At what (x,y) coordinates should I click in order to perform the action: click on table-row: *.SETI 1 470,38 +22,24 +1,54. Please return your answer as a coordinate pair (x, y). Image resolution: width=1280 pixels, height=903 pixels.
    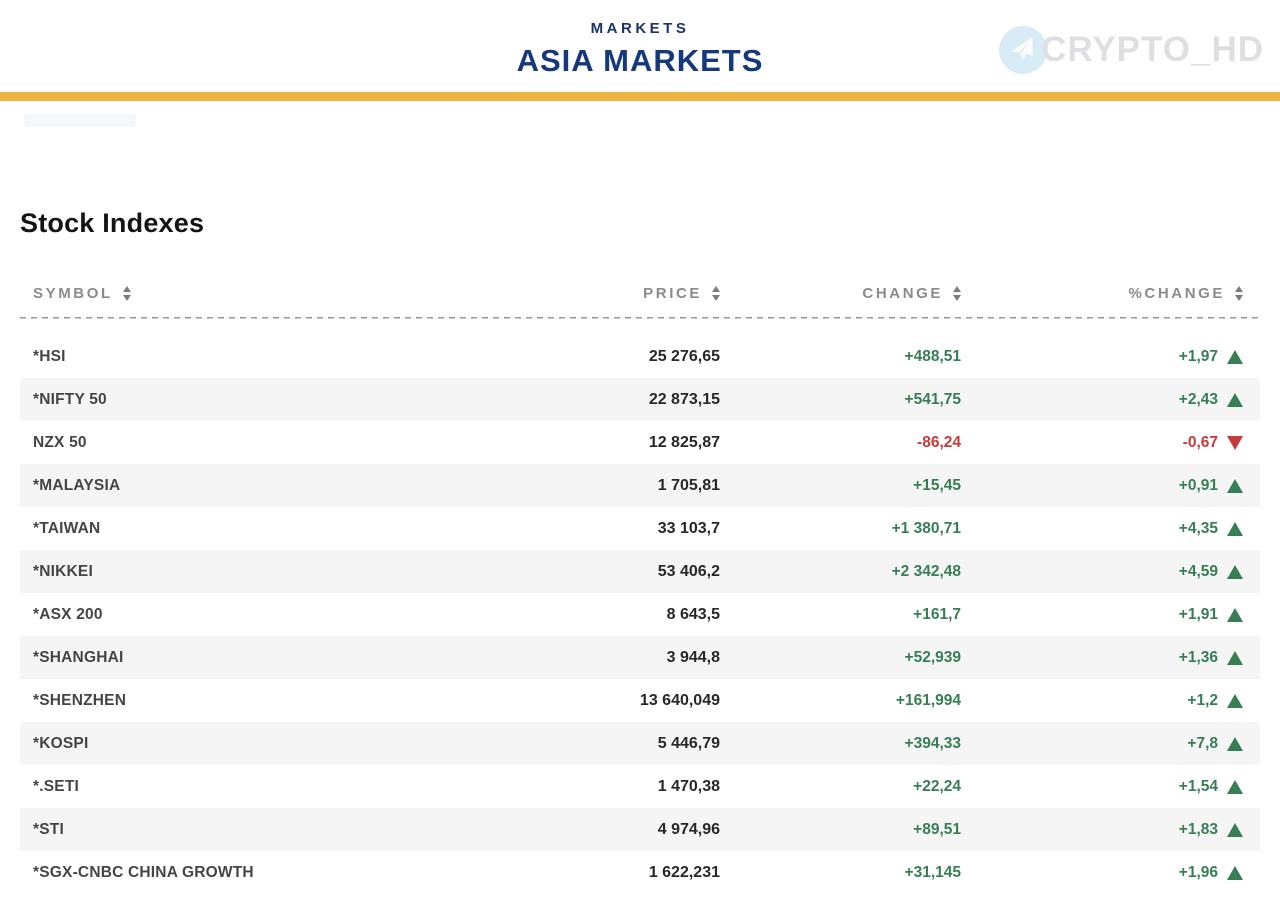
    Looking at the image, I should click on (640, 786).